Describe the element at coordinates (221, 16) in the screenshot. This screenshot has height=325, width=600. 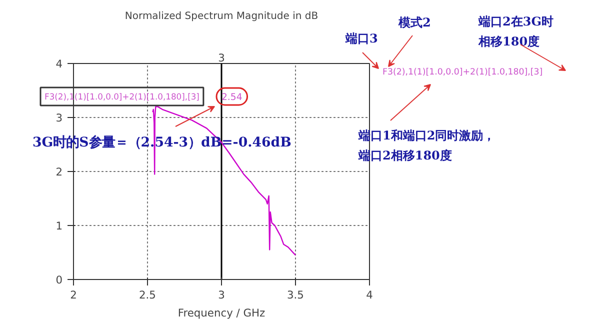
I see `chart-title: Normalized Spectrum Magnitude in dB` at that location.